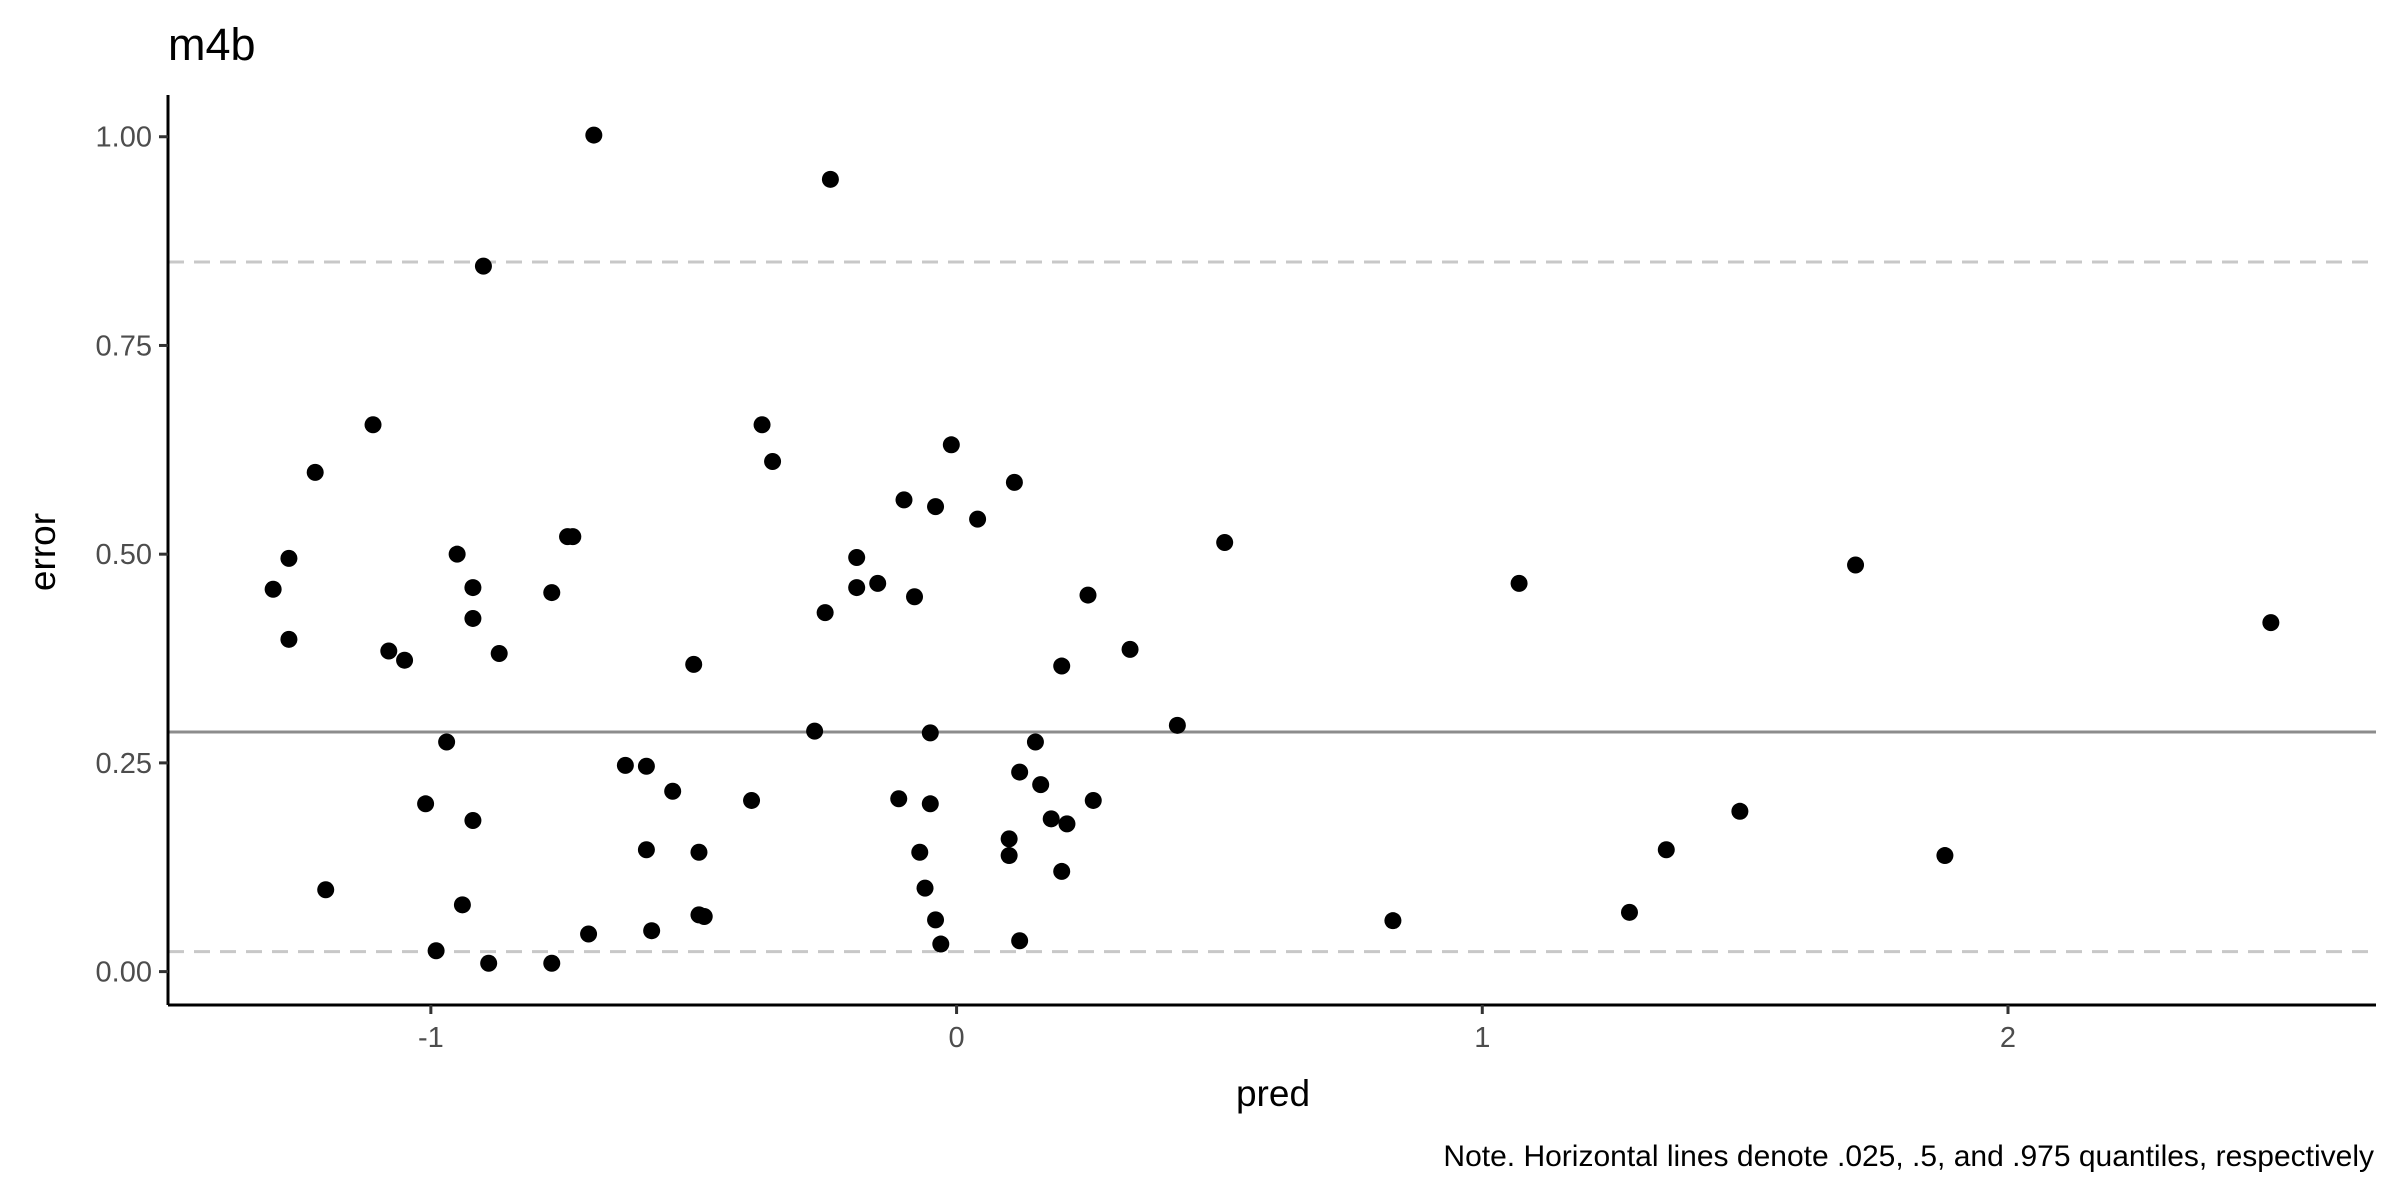 The width and height of the screenshot is (2400, 1200). I want to click on y-axis-title: error, so click(42, 552).